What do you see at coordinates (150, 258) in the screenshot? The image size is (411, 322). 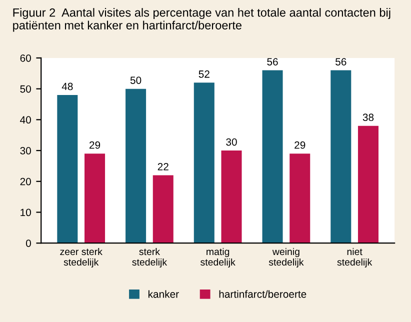 I see `x-tick-label: sterk stedelijk` at bounding box center [150, 258].